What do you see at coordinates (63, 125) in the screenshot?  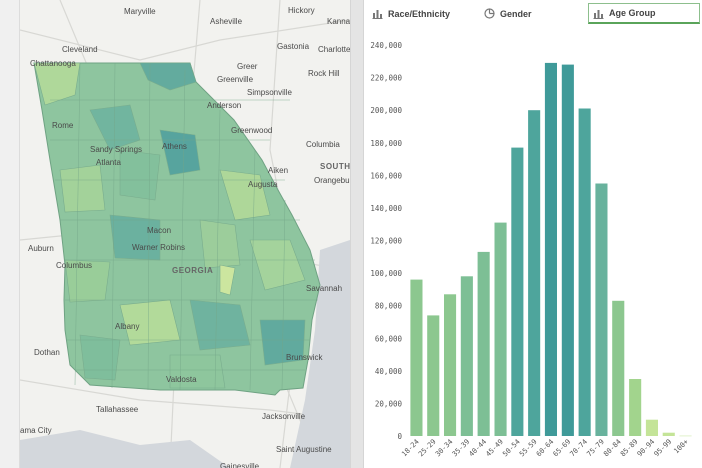 I see `map-label: Rome` at bounding box center [63, 125].